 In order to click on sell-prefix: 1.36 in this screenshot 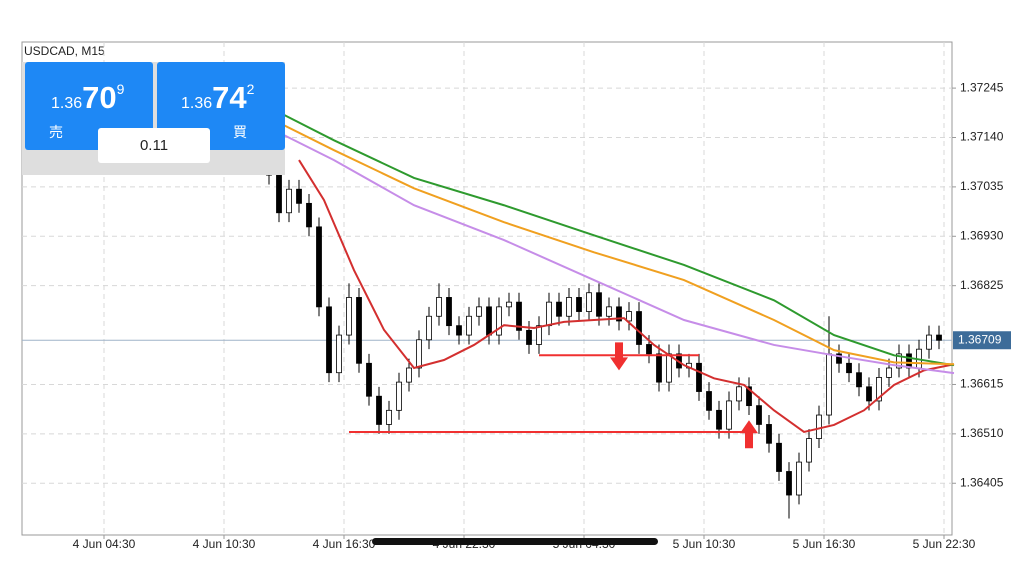, I will do `click(67, 103)`.